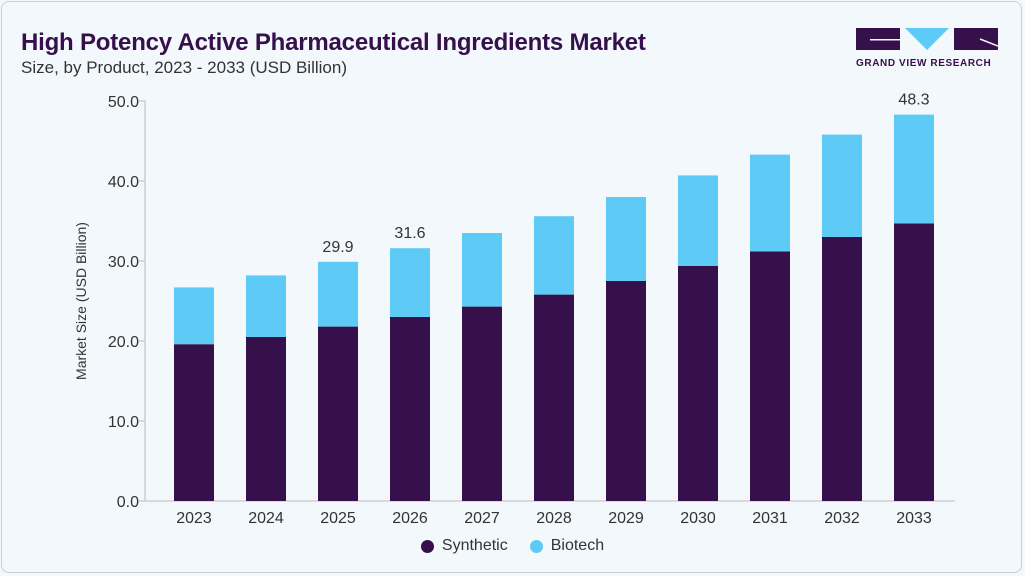  I want to click on bar-synthetic-2025, so click(338, 413).